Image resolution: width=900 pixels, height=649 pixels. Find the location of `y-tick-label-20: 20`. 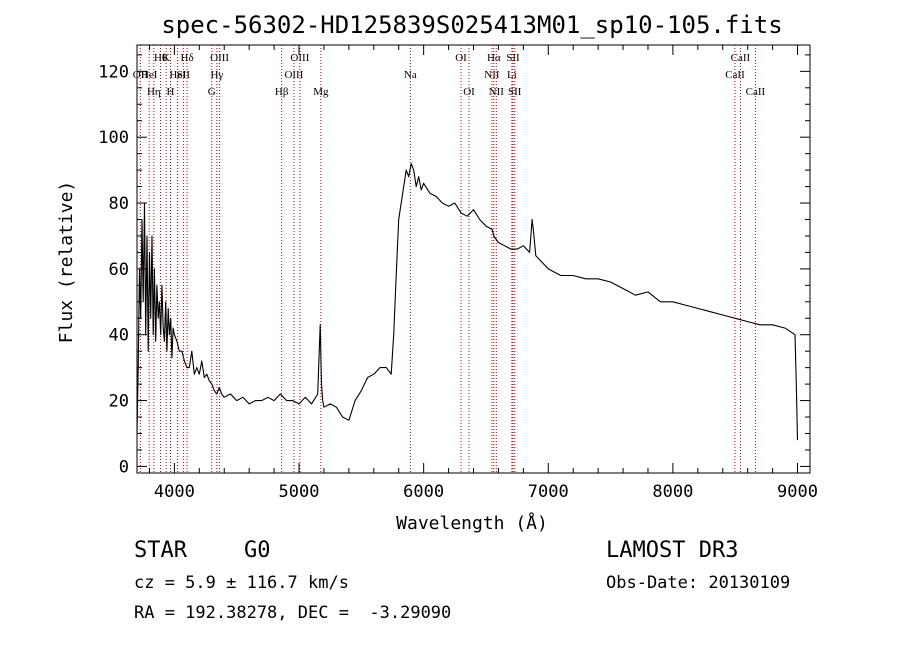

y-tick-label-20: 20 is located at coordinates (119, 402).